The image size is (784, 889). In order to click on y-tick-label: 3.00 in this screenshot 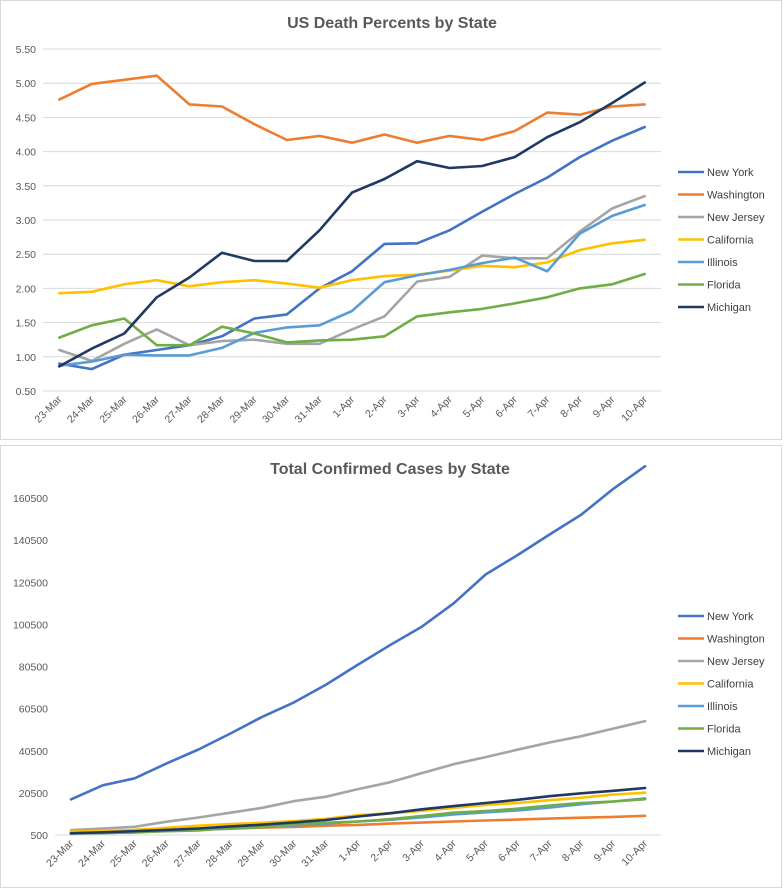, I will do `click(26, 221)`.